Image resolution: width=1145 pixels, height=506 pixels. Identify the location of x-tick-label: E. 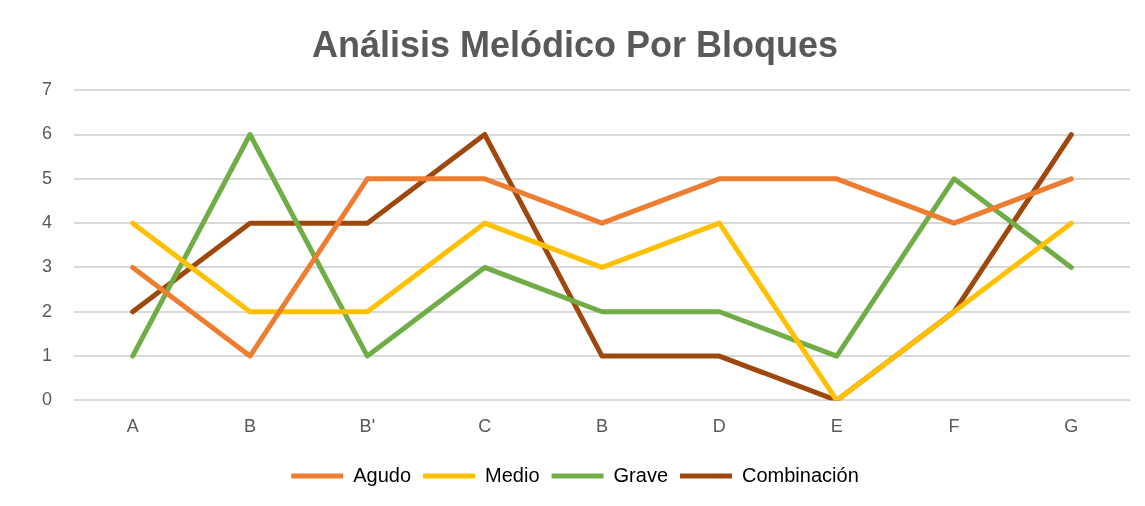
(836, 426).